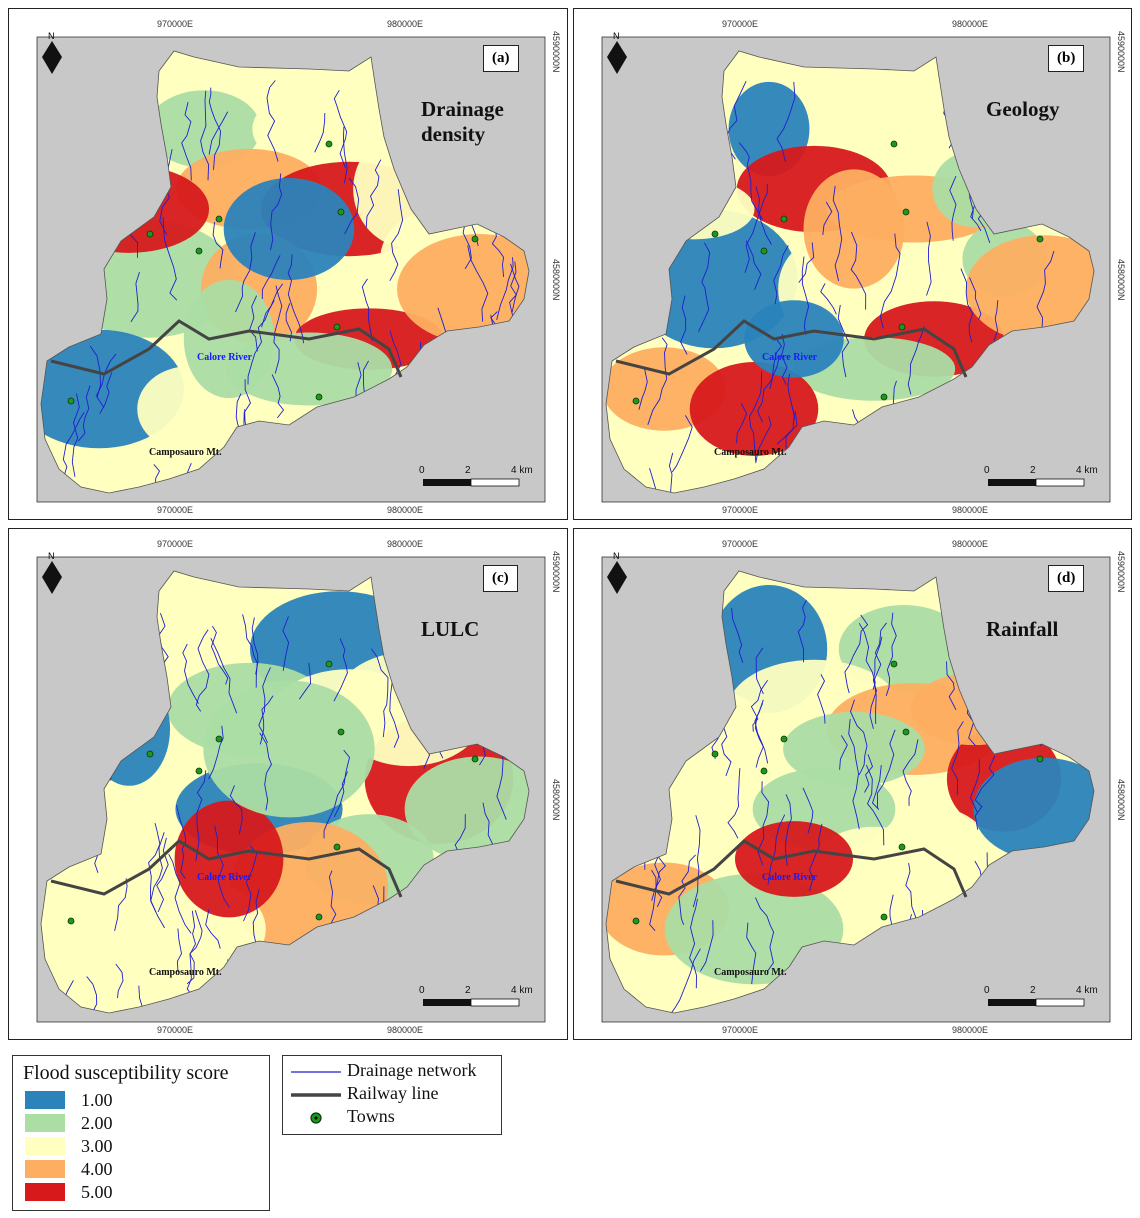  I want to click on legend-score-title: Flood susceptibility score, so click(126, 1073).